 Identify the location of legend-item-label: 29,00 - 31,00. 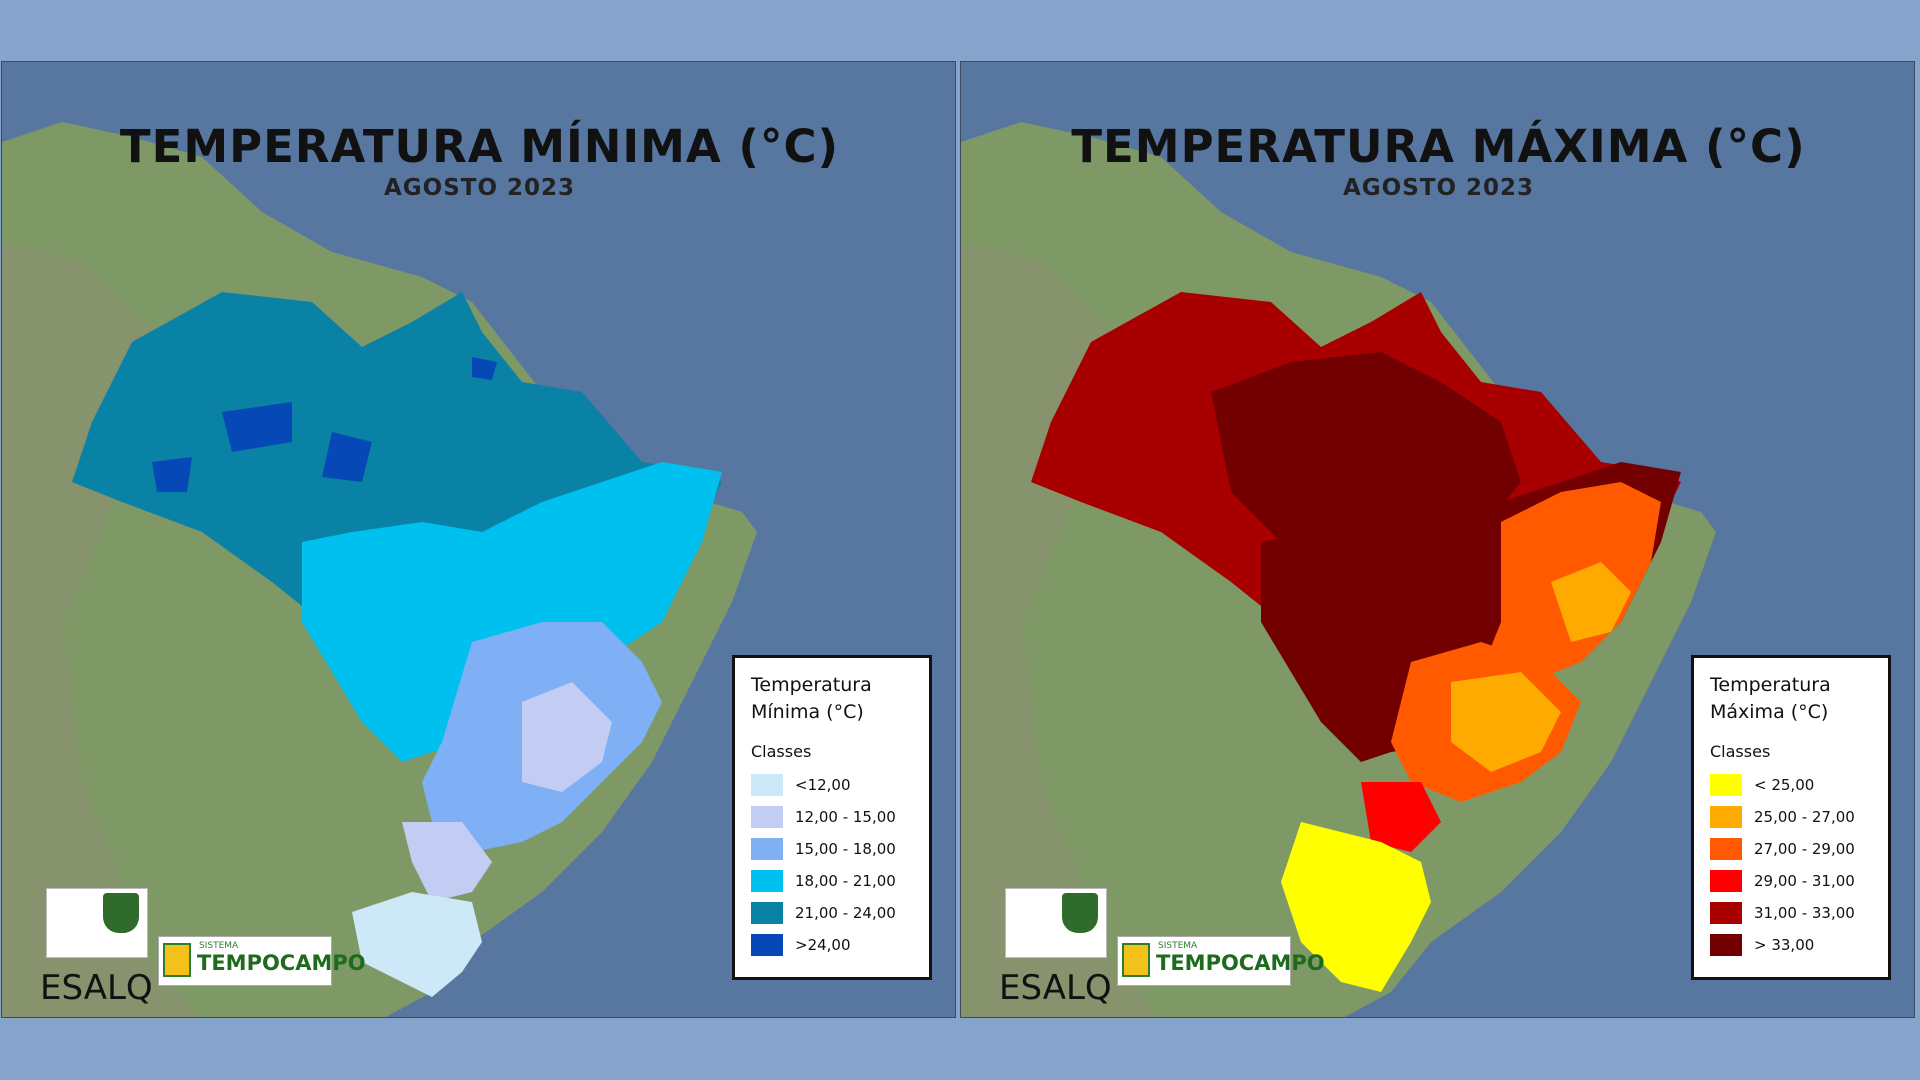
(1804, 881).